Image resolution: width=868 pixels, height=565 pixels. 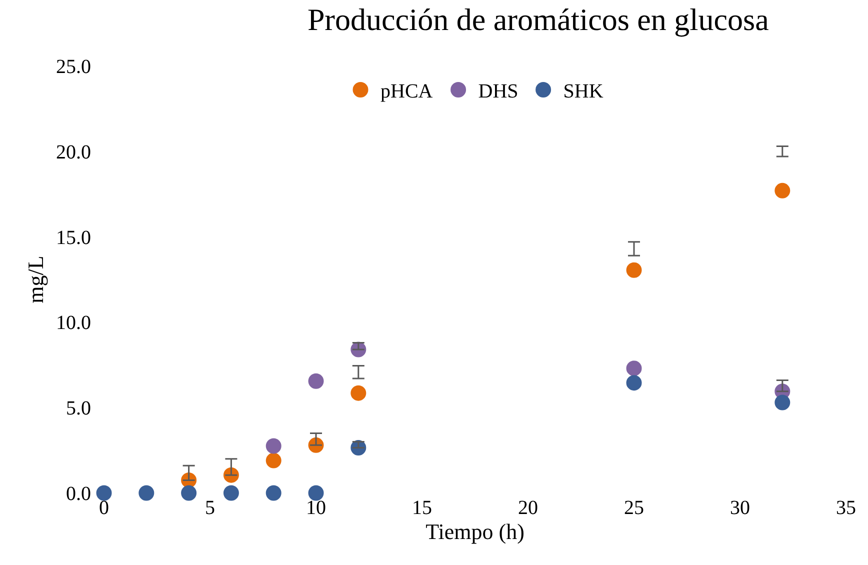 I want to click on y-axis-title: mg/L, so click(x=35, y=280).